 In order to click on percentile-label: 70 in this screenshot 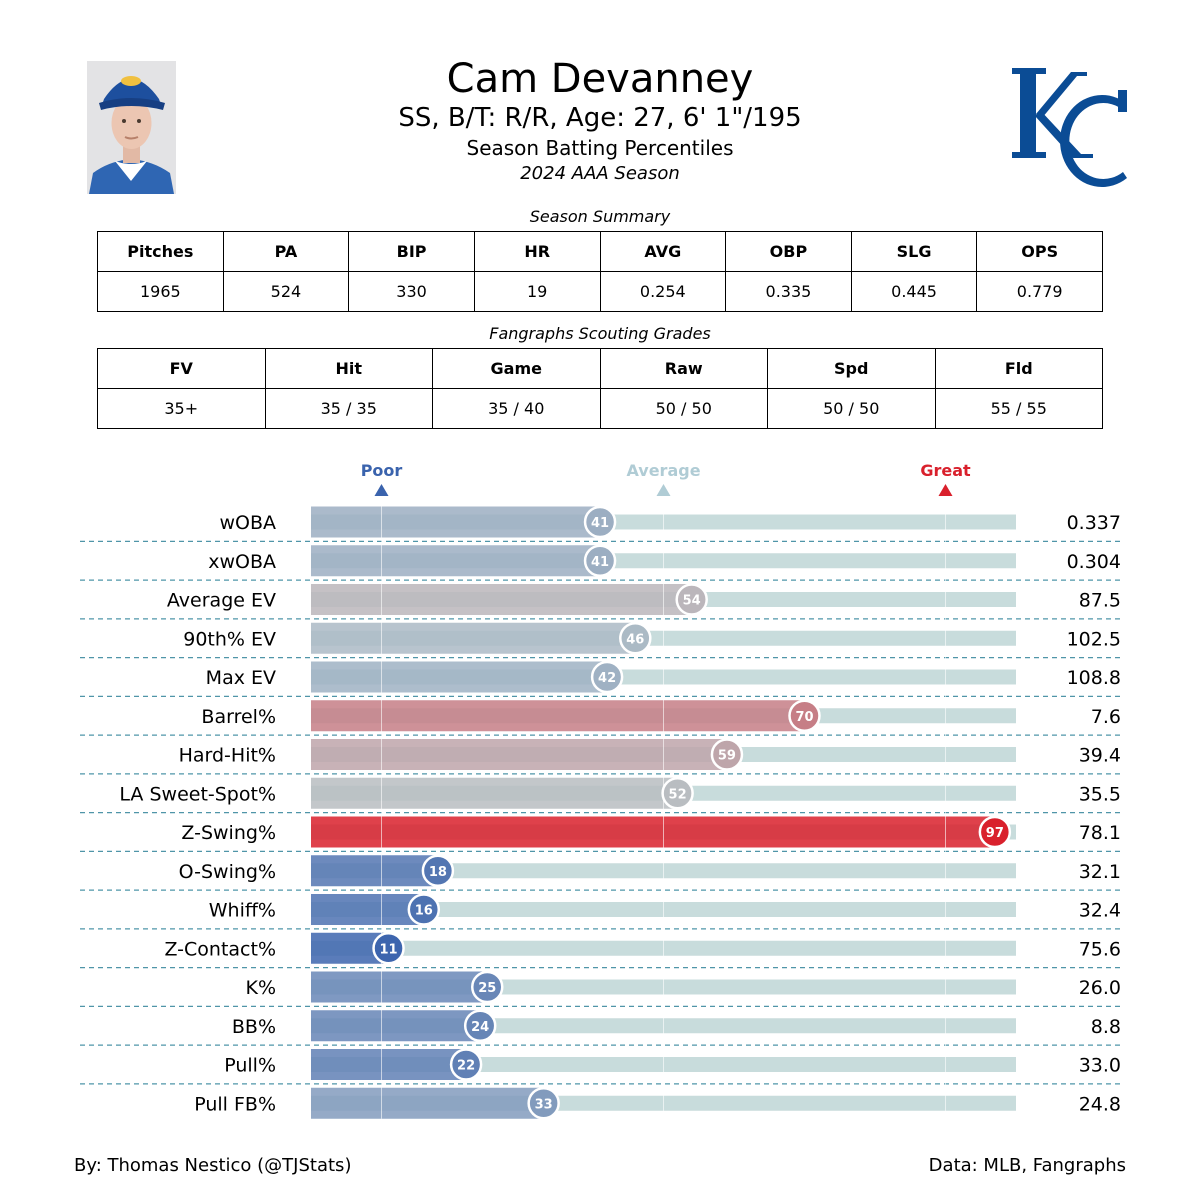, I will do `click(804, 717)`.